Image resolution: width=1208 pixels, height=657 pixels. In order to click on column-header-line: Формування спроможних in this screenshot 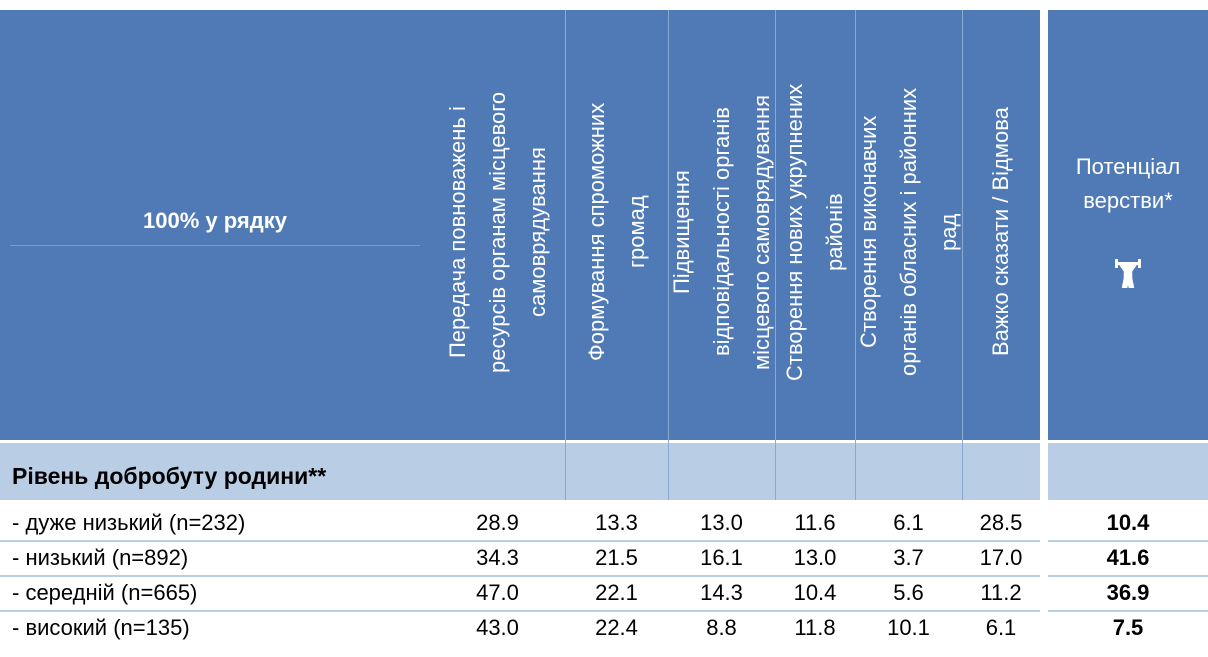, I will do `click(596, 232)`.